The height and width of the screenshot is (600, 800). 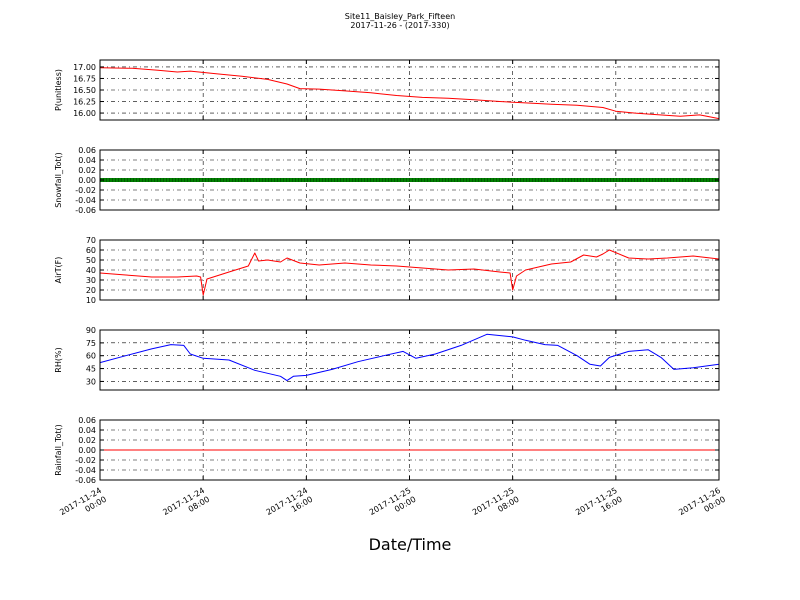 I want to click on y-tick-label: 16.00, so click(x=84, y=113).